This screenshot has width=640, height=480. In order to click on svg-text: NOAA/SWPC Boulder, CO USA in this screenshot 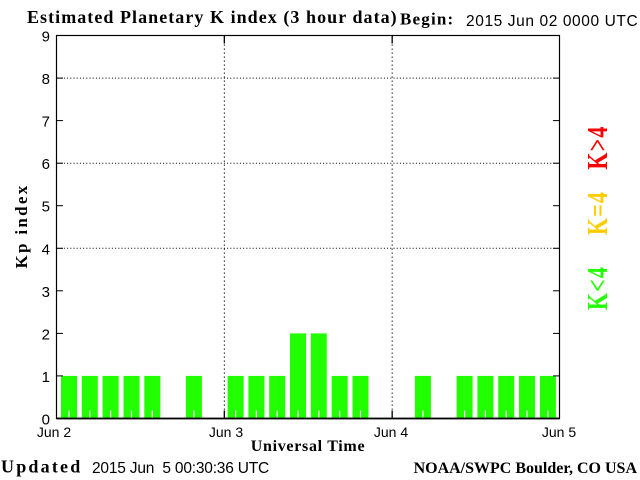, I will do `click(526, 468)`.